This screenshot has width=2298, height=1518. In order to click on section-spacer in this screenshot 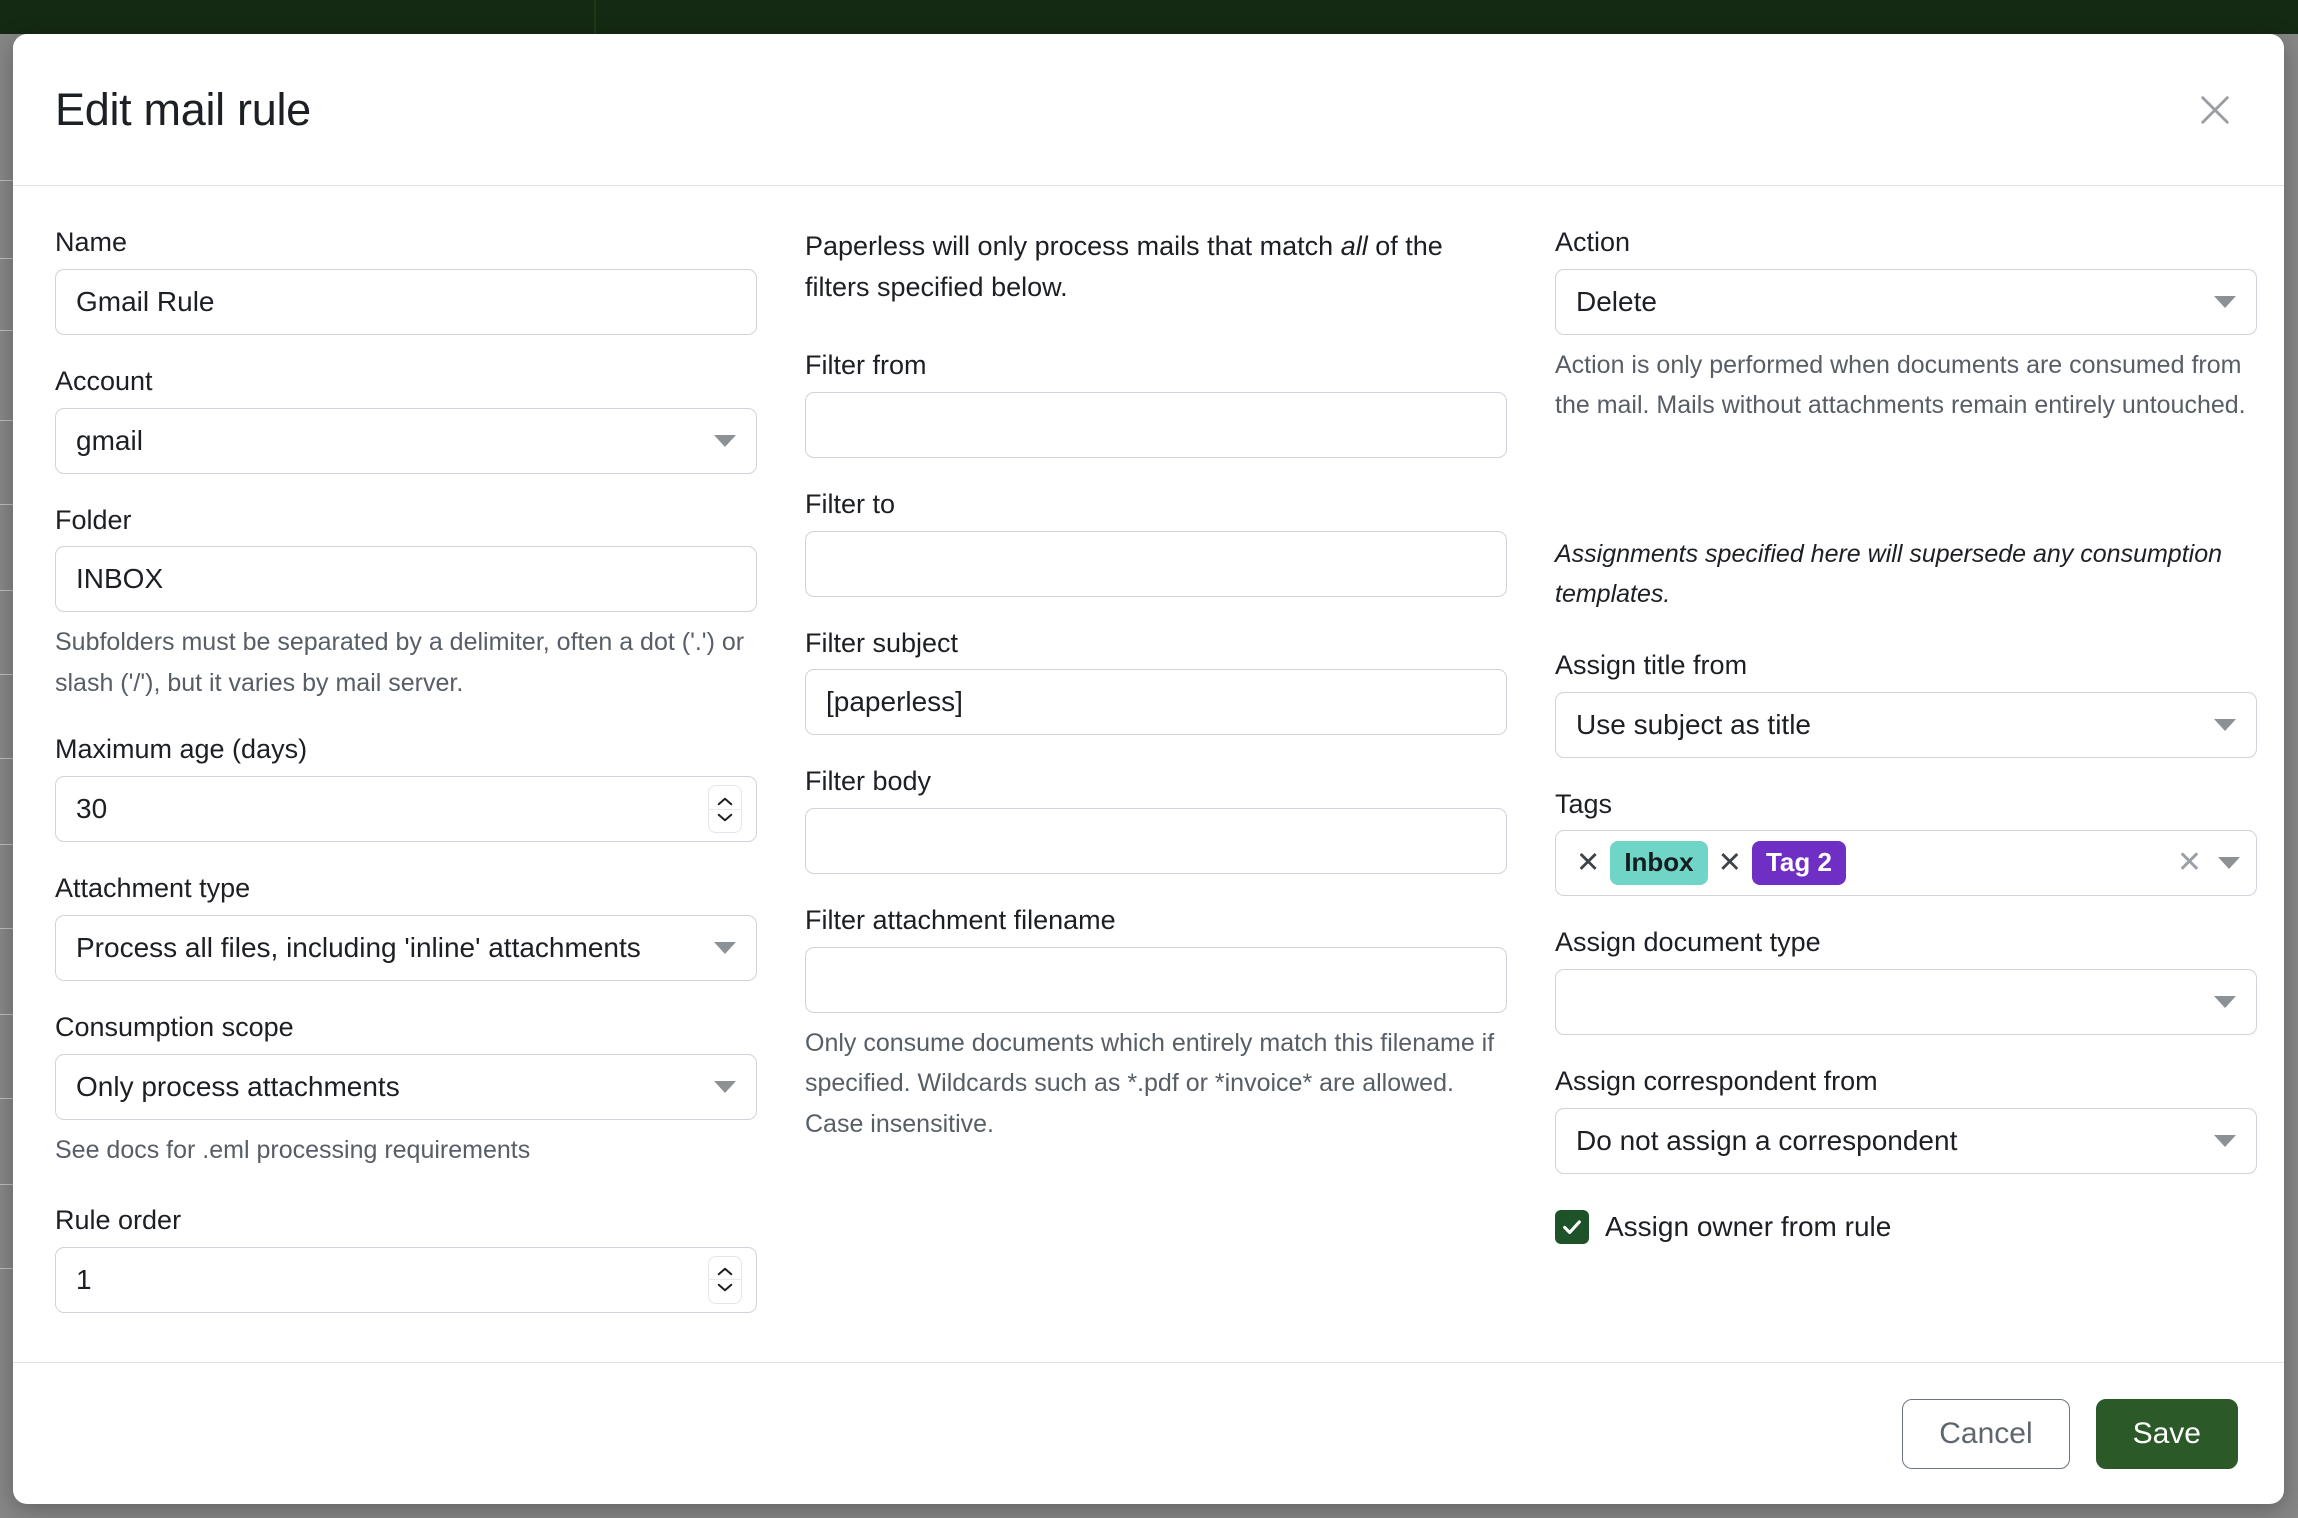, I will do `click(1906, 481)`.